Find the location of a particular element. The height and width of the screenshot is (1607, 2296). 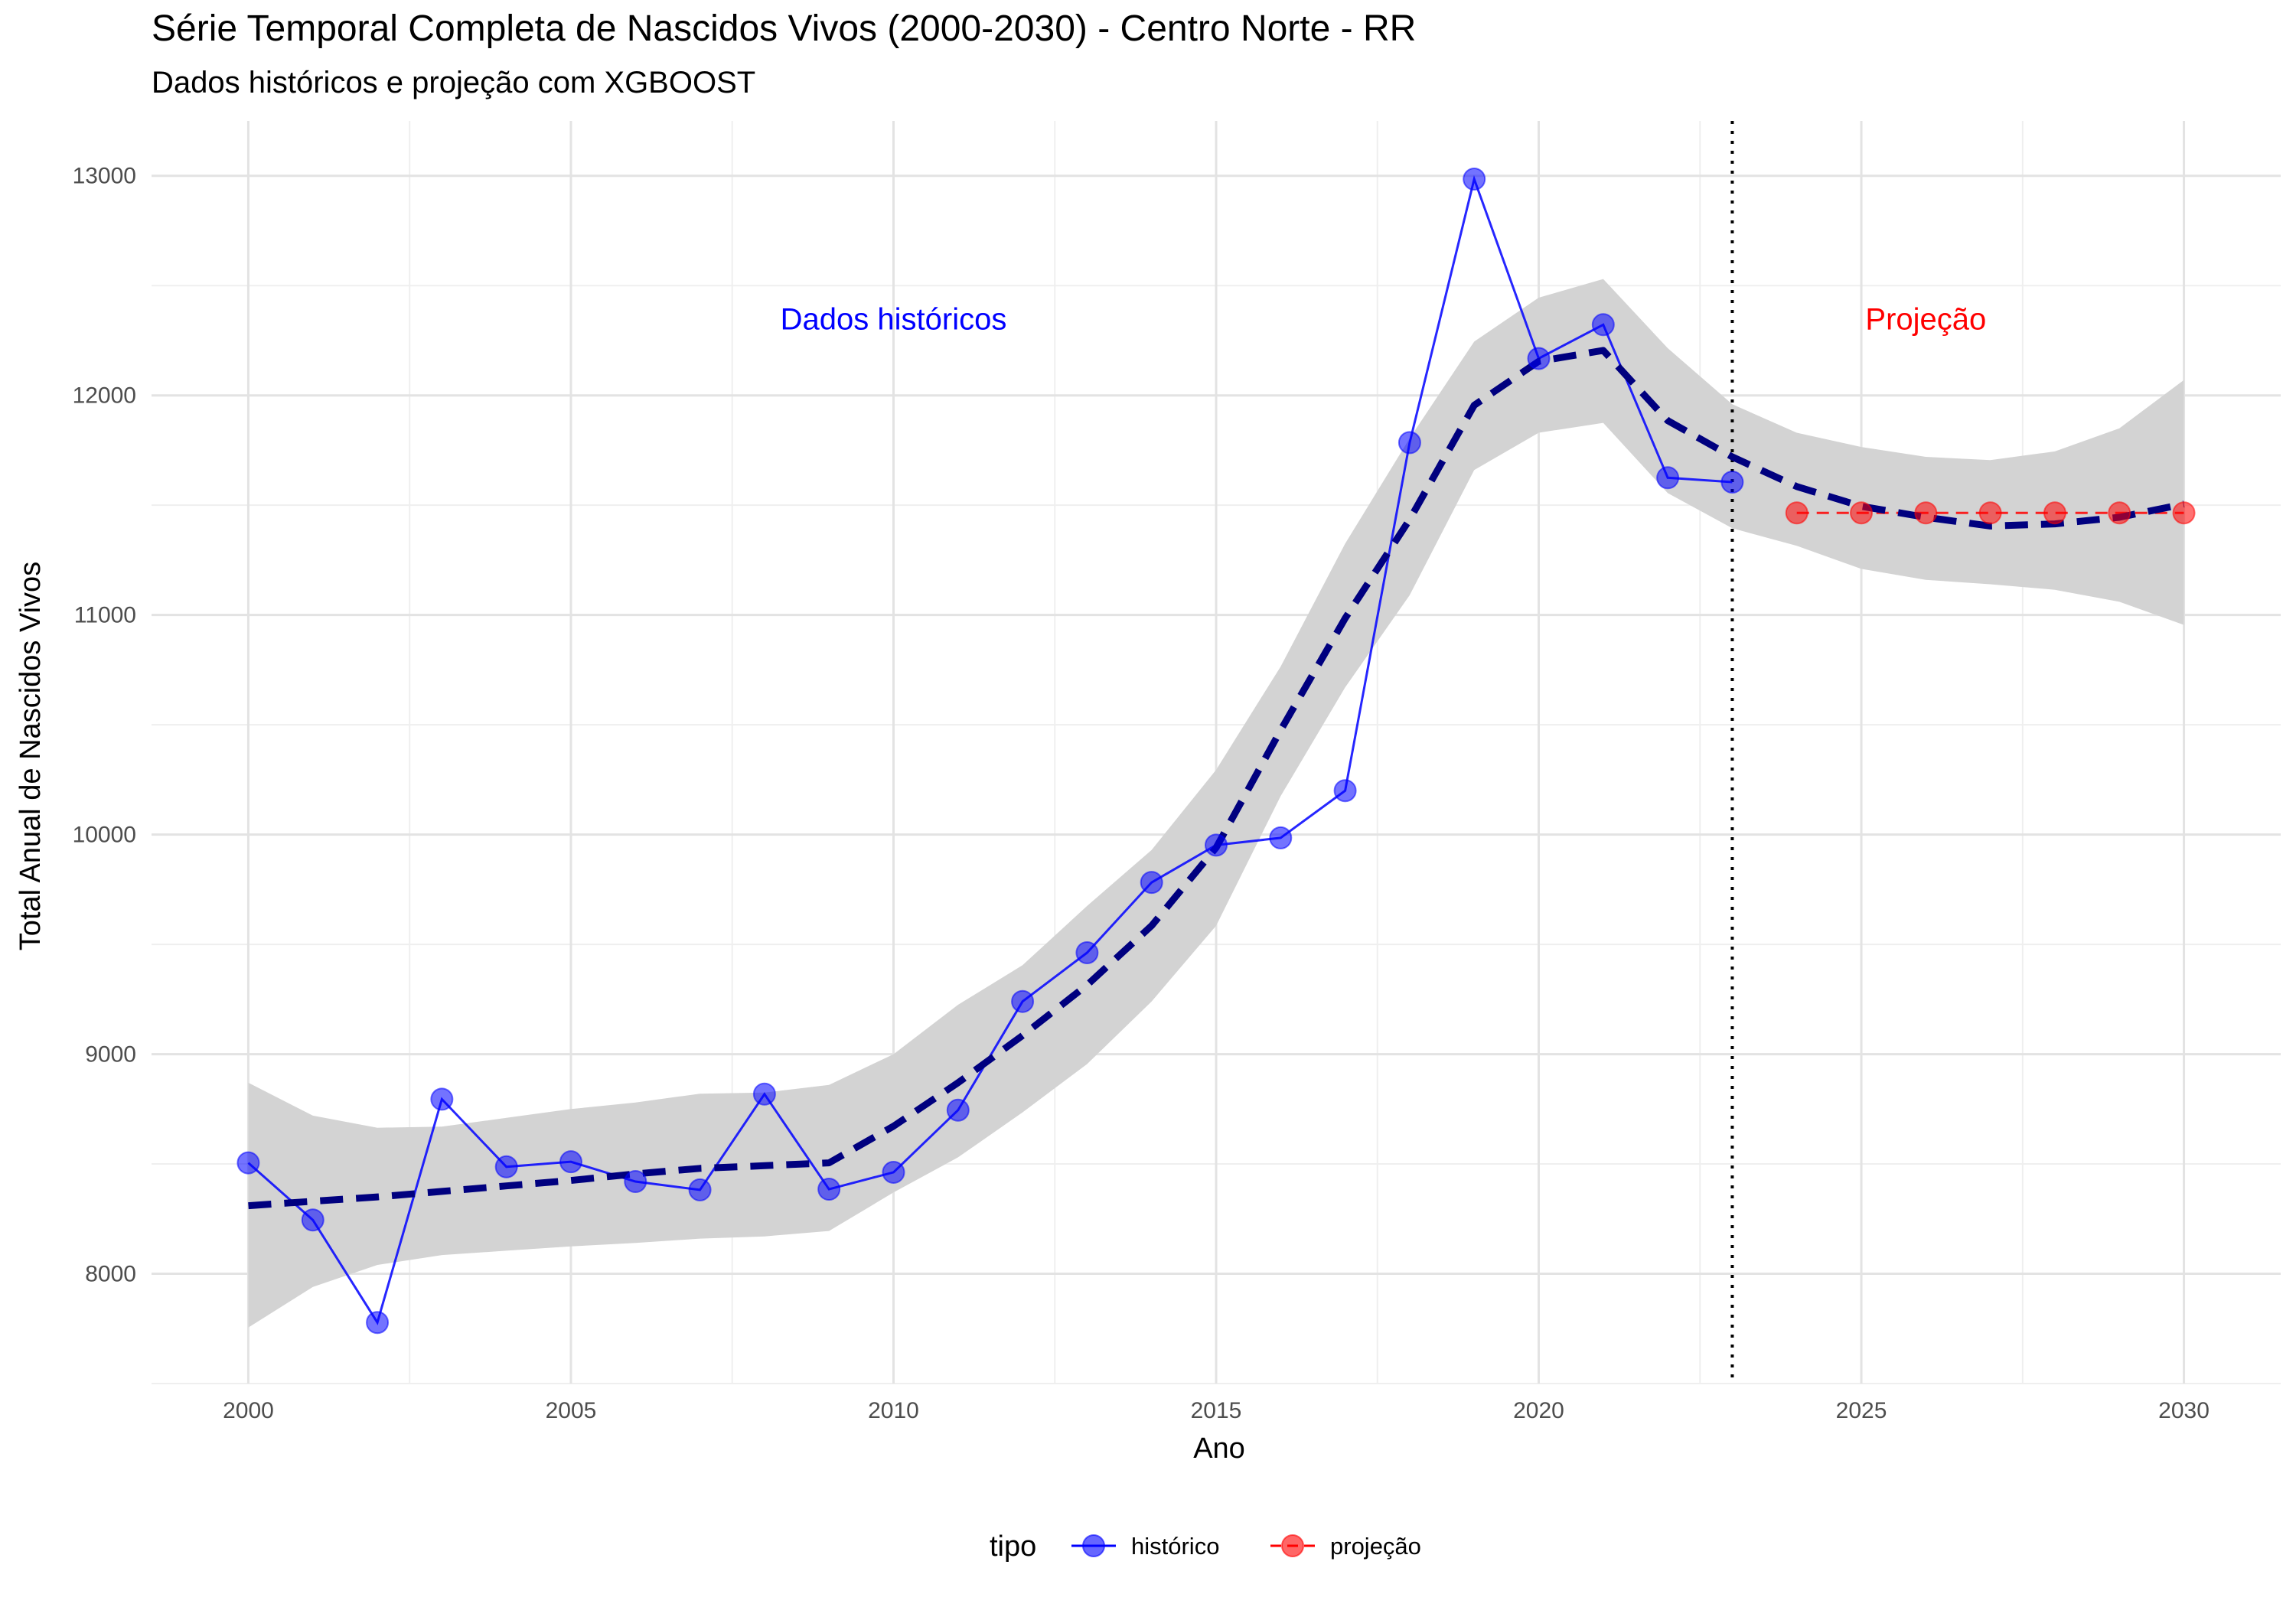

annotations: Dados históricos Projeção is located at coordinates (1384, 320).